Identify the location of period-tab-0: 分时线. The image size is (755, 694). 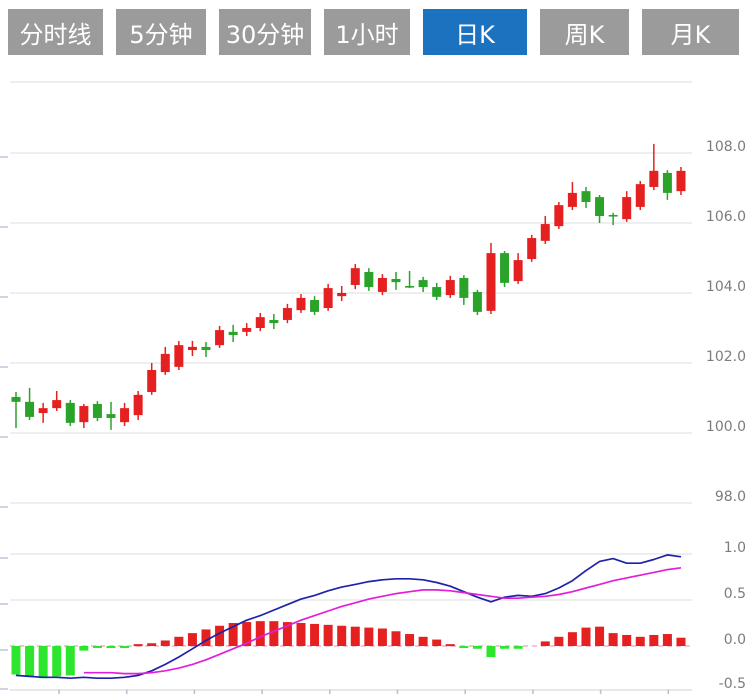
(55, 32).